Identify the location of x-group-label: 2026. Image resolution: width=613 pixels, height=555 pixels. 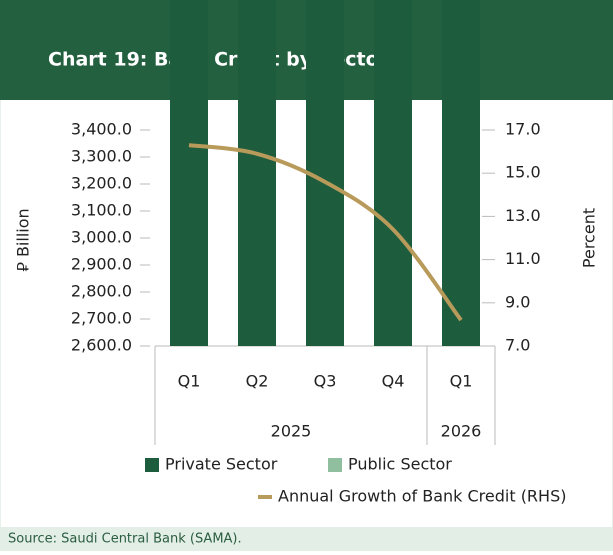
(461, 431).